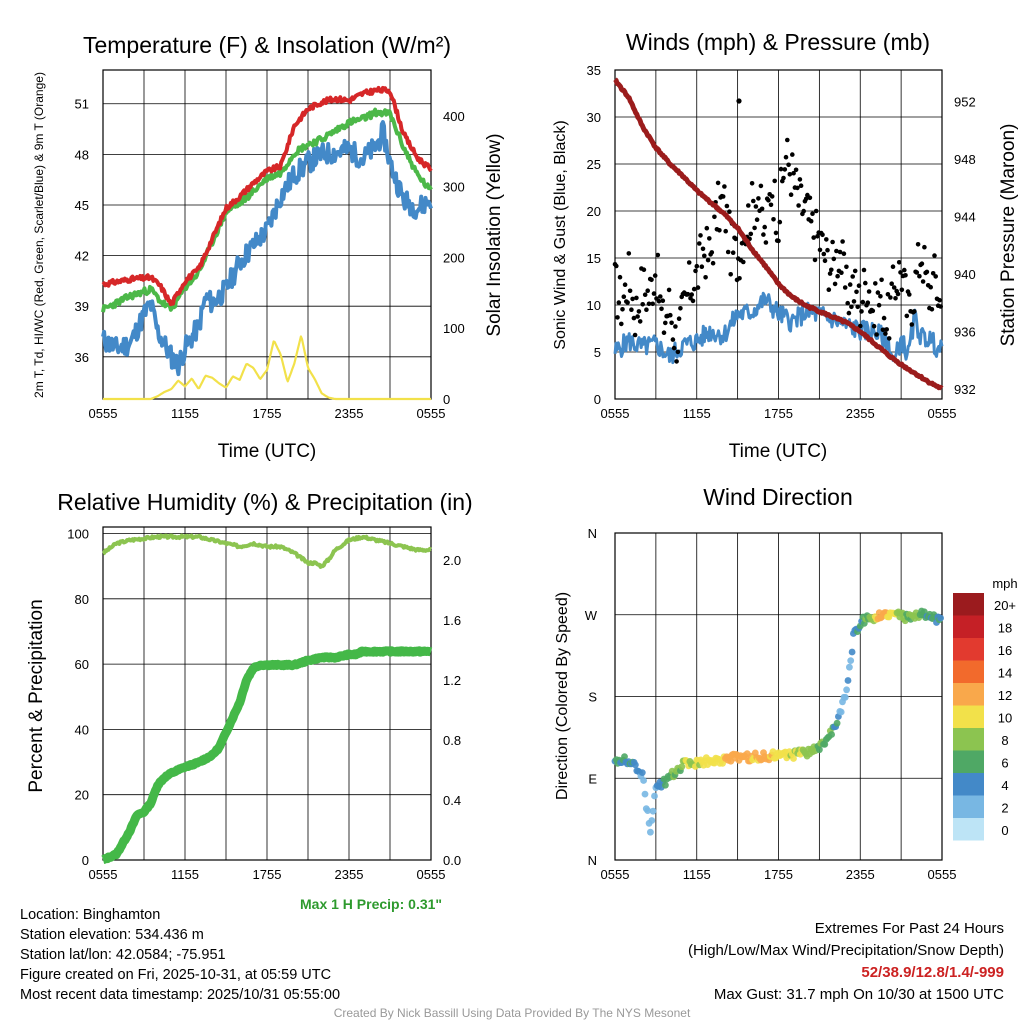 This screenshot has height=1024, width=1024. I want to click on station-pressure-line, so click(778, 234).